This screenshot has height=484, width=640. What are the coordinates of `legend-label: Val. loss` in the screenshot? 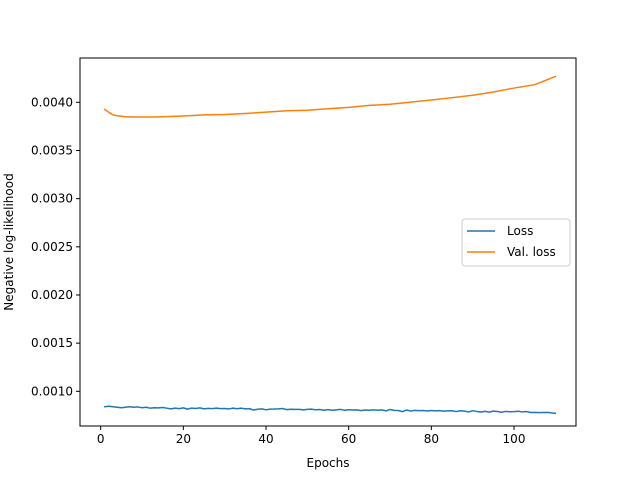 It's located at (531, 252).